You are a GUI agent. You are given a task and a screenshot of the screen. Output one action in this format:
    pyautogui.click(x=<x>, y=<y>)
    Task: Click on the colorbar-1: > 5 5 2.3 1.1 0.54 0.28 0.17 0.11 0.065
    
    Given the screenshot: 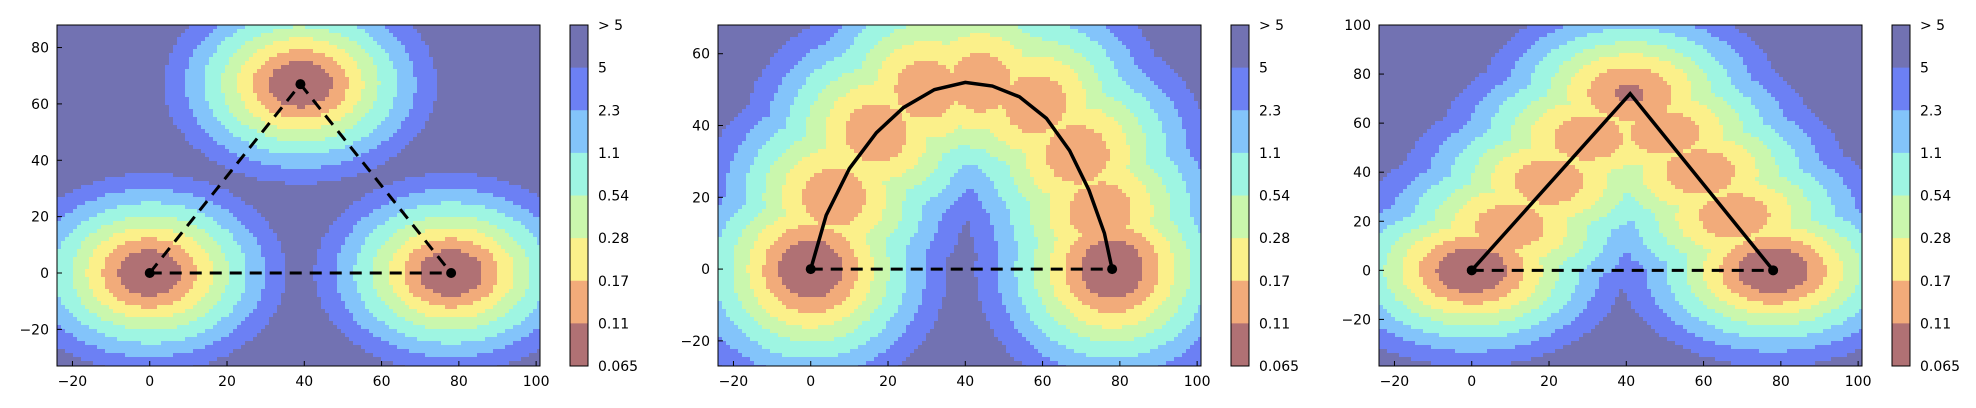 What is the action you would take?
    pyautogui.click(x=603, y=196)
    